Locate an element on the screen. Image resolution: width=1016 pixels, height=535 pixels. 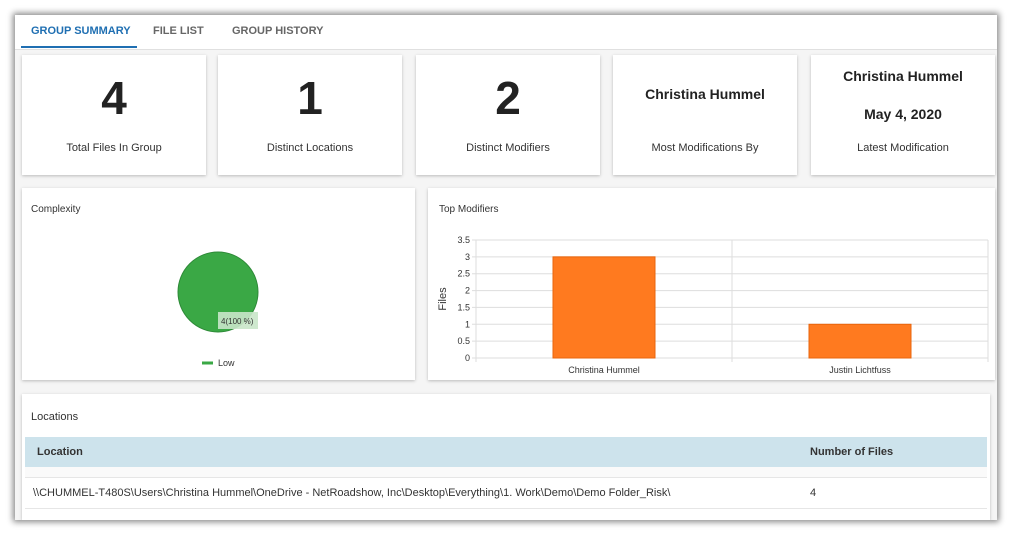
header-row: Location Number of Files is located at coordinates (506, 452).